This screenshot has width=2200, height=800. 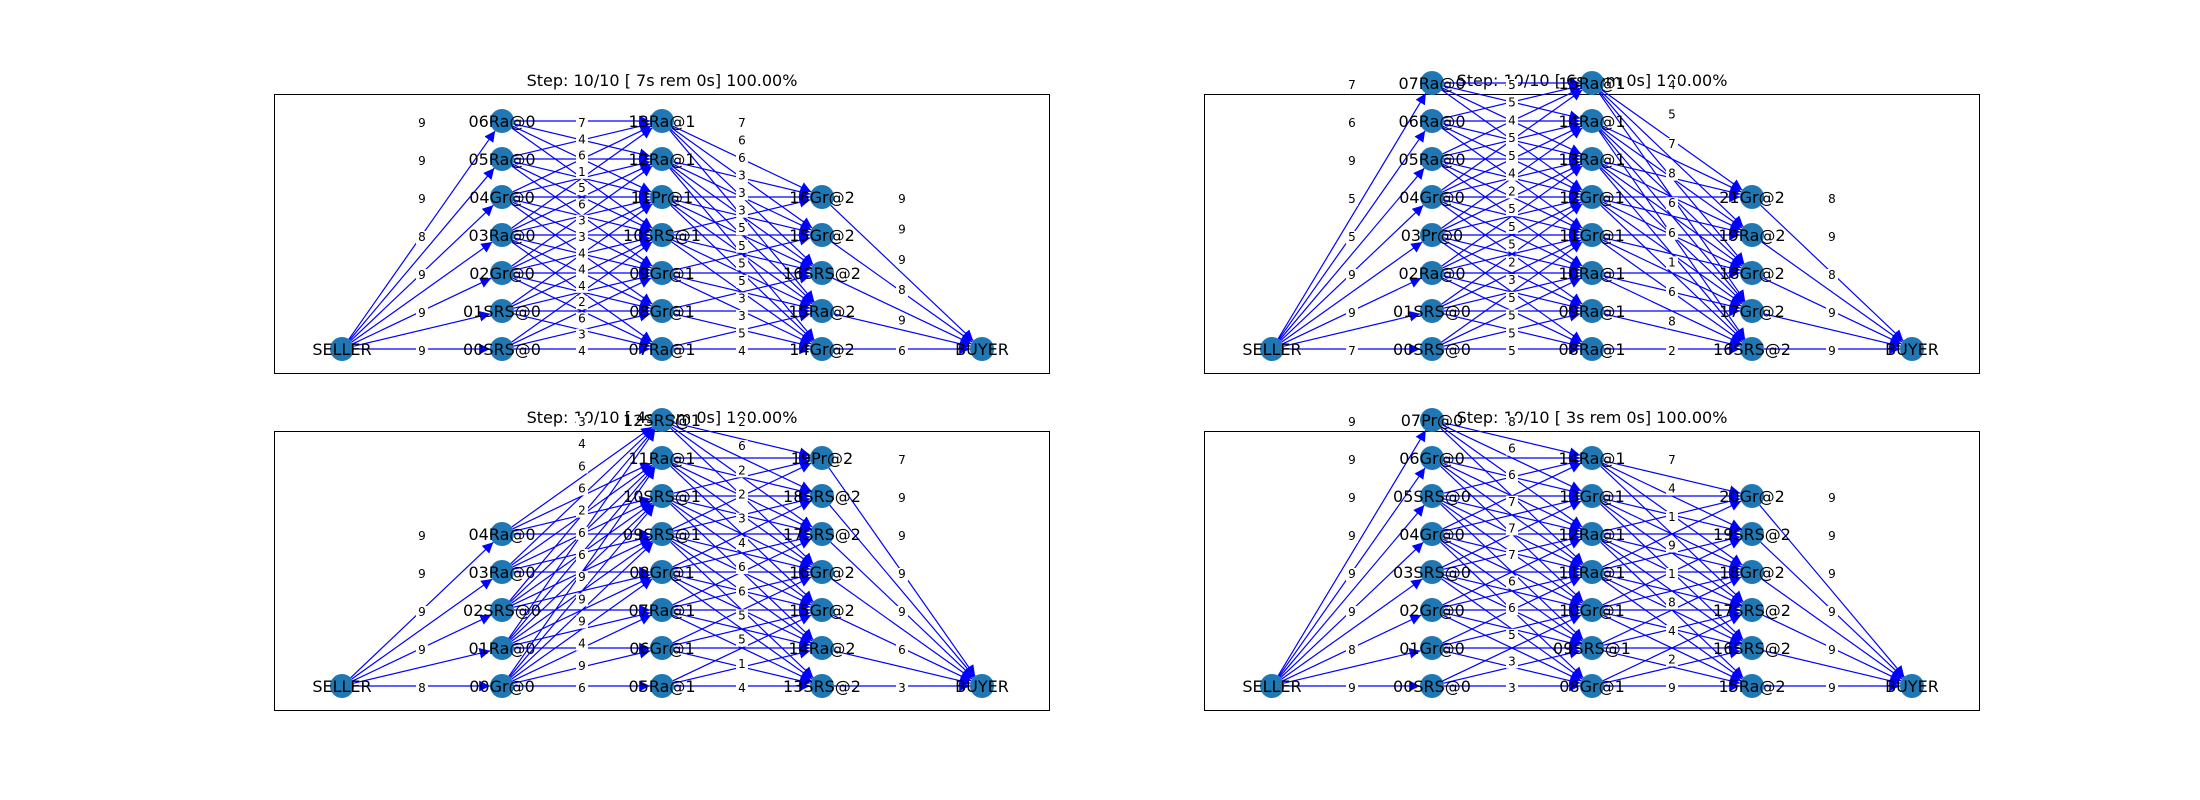 I want to click on node-label: 13Ra@1, so click(x=1591, y=159).